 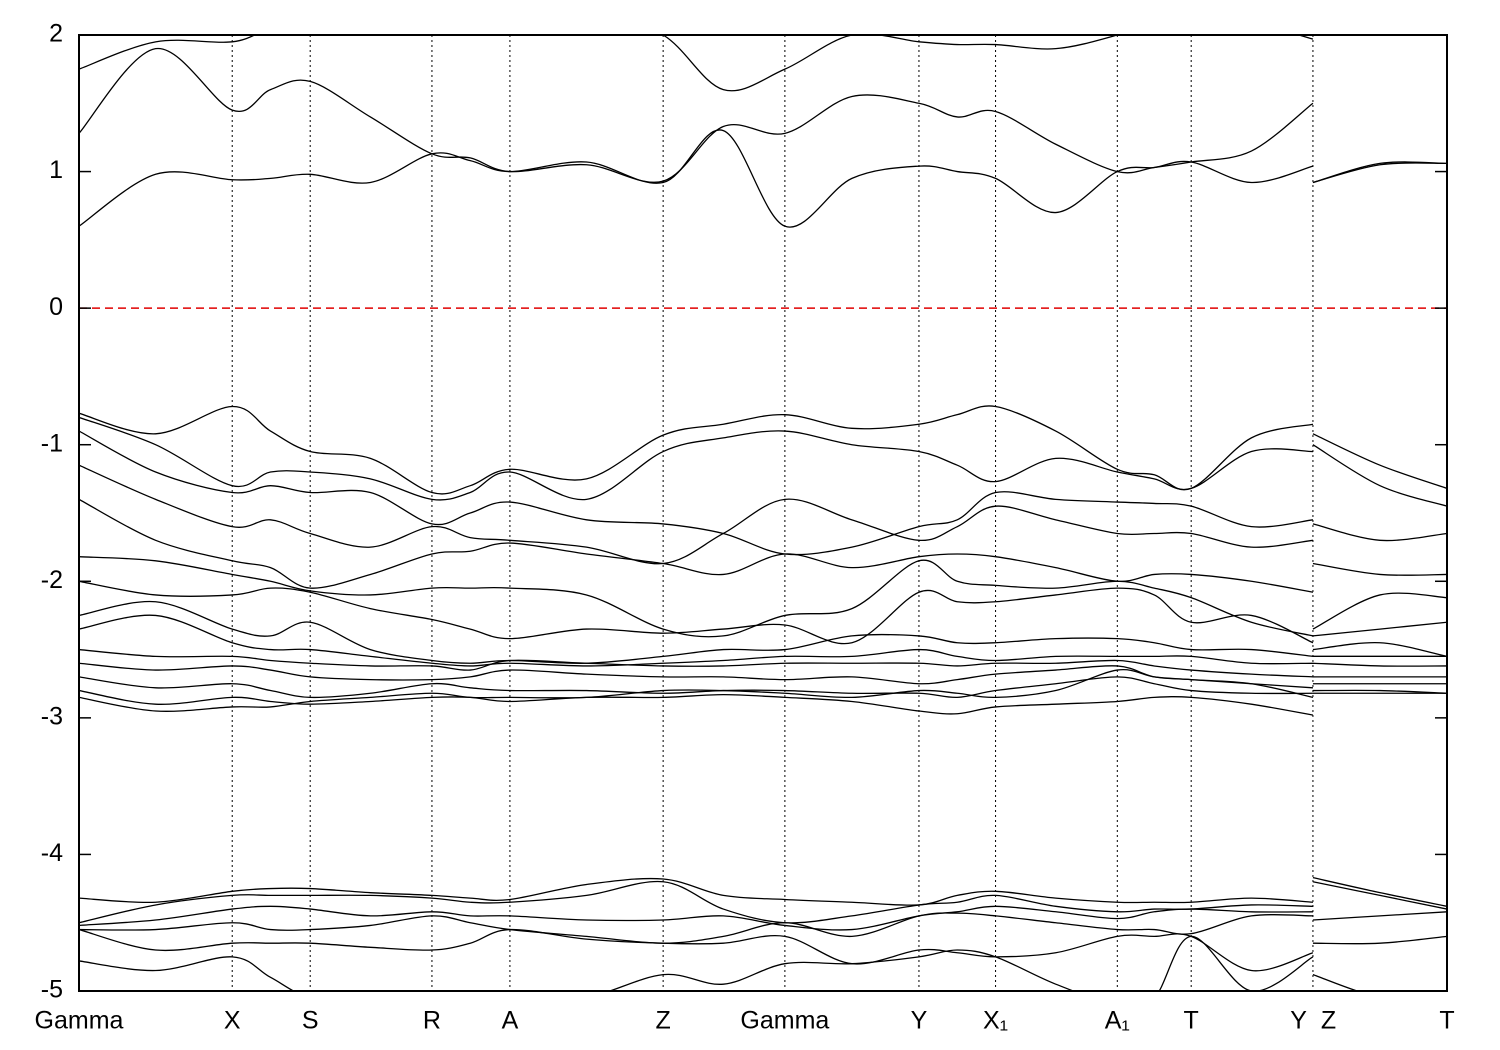 What do you see at coordinates (56, 34) in the screenshot?
I see `y-tick-label: 2` at bounding box center [56, 34].